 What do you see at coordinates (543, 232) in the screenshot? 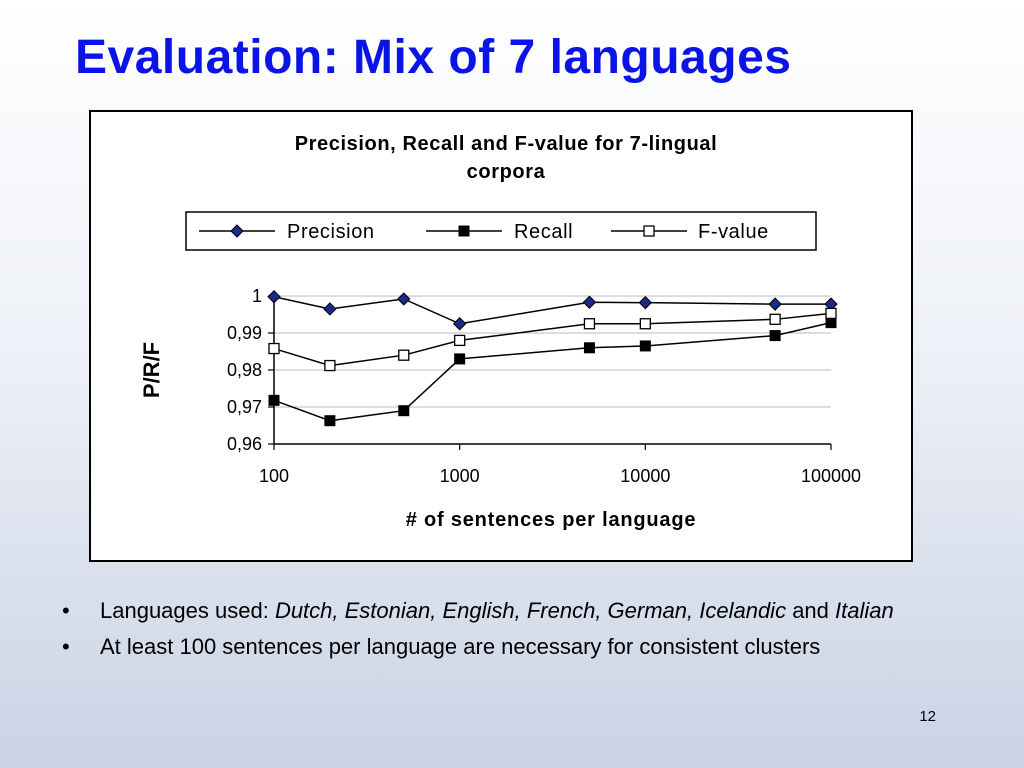
I see `legend-label-recall: Recall` at bounding box center [543, 232].